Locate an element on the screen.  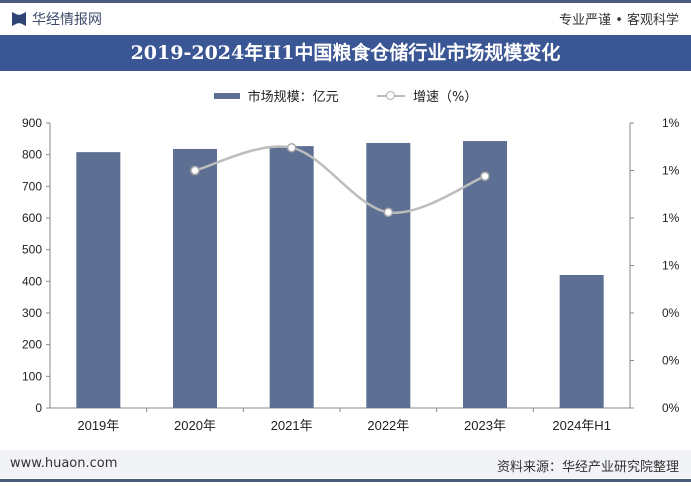
left-tick-label: 400 is located at coordinates (32, 281).